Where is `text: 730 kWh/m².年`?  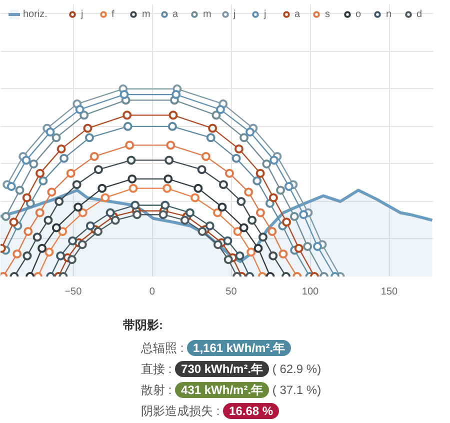
text: 730 kWh/m².年 is located at coordinates (222, 369).